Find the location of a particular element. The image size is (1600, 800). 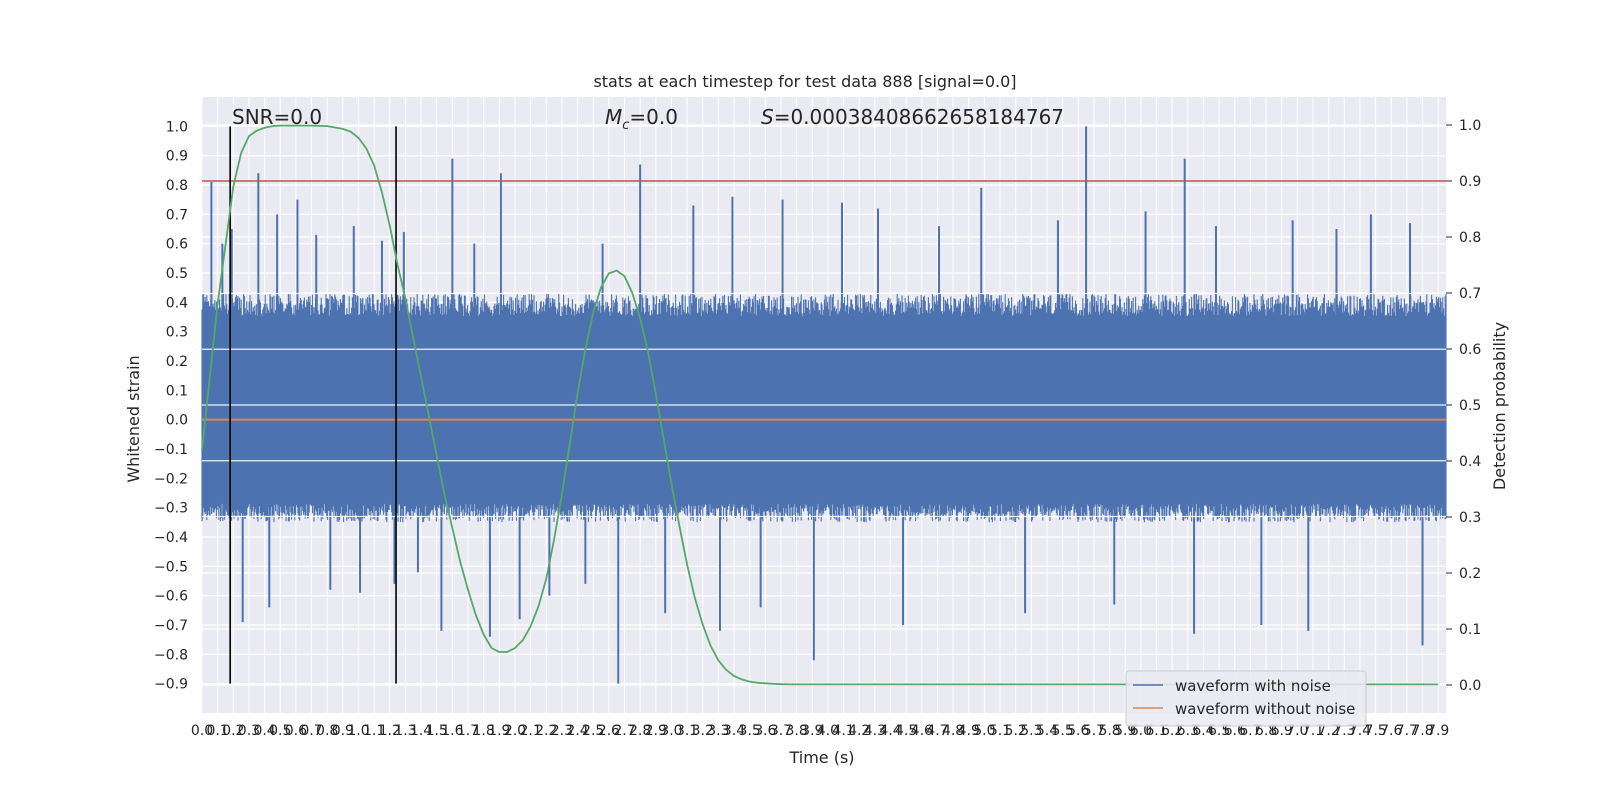

y-axis-label-right: Detection probability is located at coordinates (1499, 406).